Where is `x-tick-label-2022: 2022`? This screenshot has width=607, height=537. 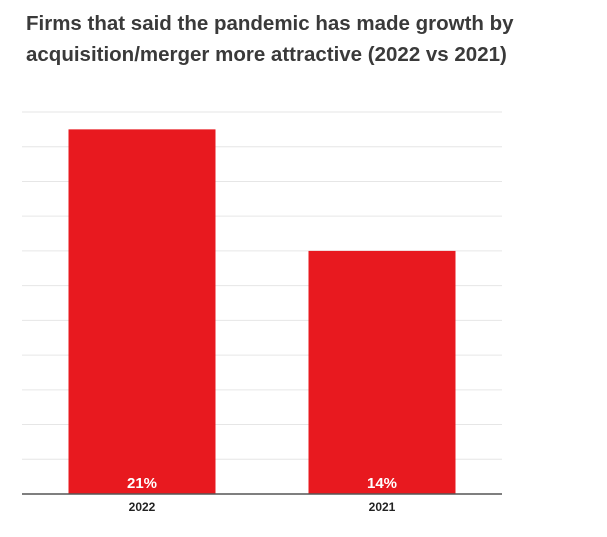
x-tick-label-2022: 2022 is located at coordinates (142, 507).